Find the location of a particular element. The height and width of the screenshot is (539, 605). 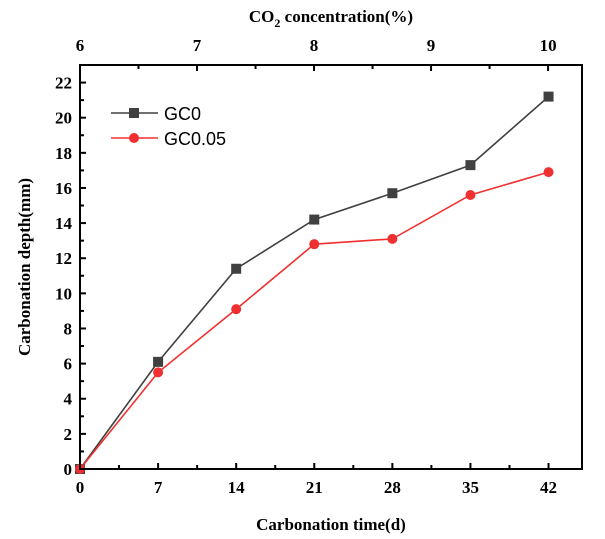

top-x-tick-label: 6 is located at coordinates (80, 45).